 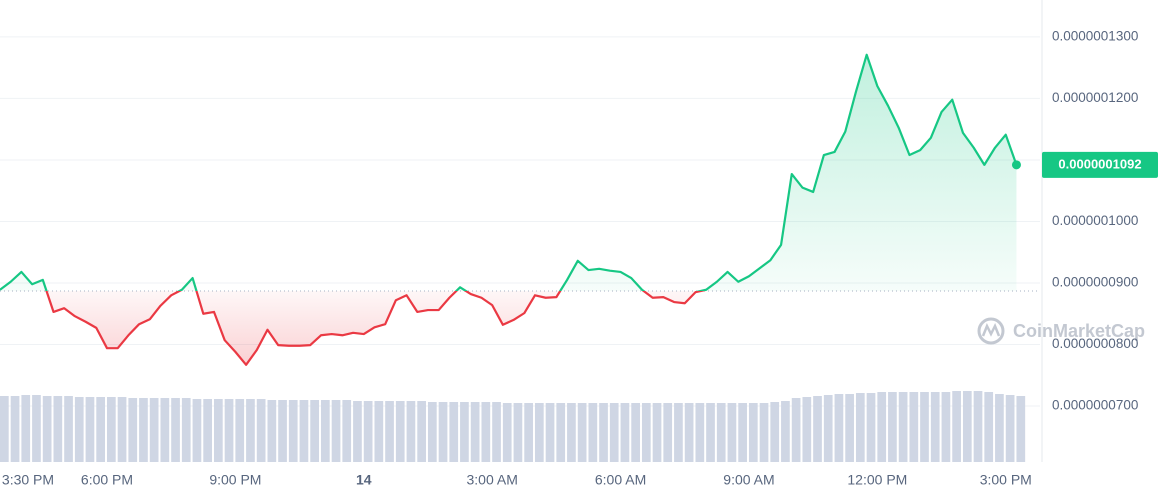 I want to click on x-tick-label: 6:00 PM, so click(x=107, y=480).